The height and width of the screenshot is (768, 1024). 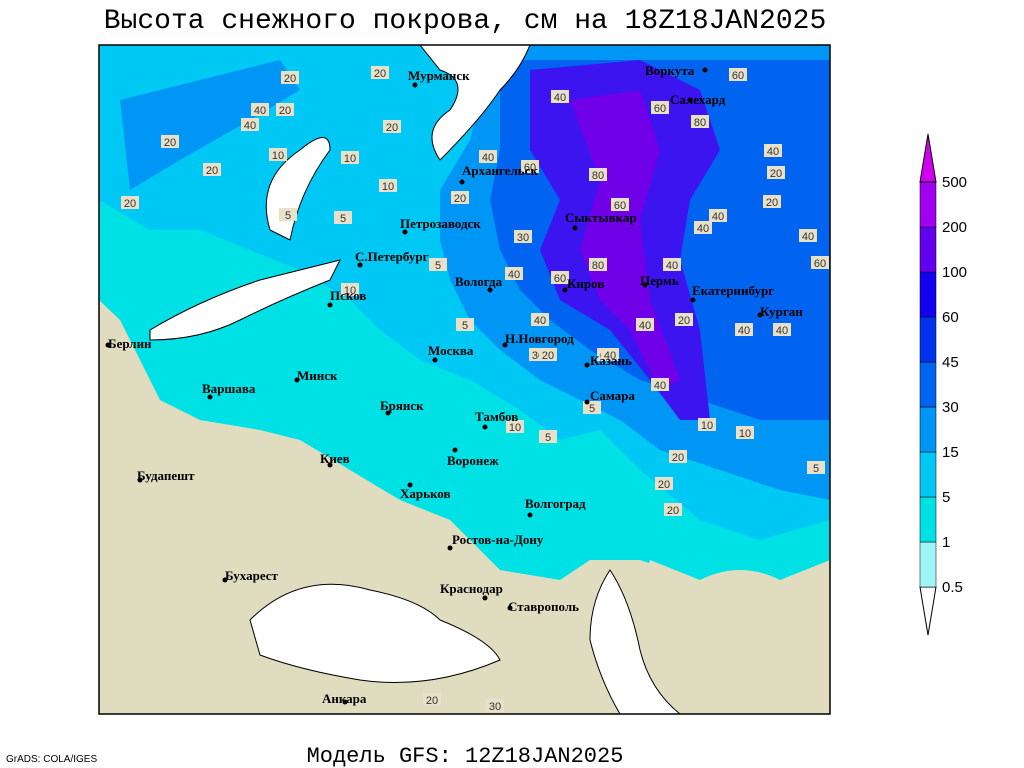 What do you see at coordinates (659, 280) in the screenshot?
I see `city-label: Пермь` at bounding box center [659, 280].